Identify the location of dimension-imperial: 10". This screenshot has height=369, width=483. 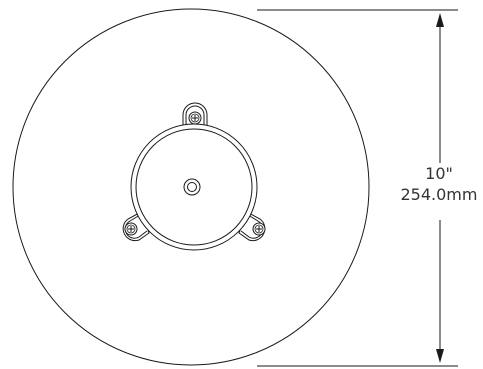
(439, 173).